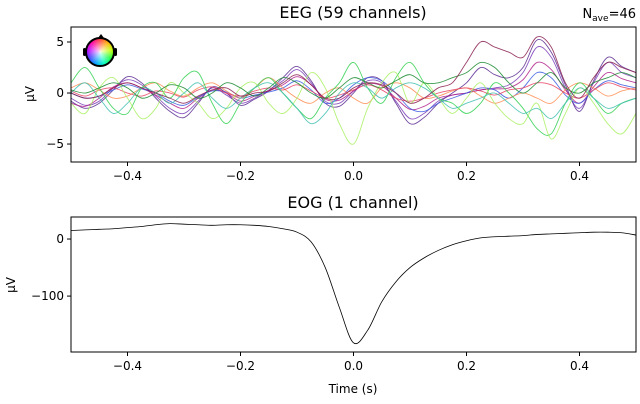 This screenshot has height=404, width=640. I want to click on y-tick-label: 5, so click(60, 42).